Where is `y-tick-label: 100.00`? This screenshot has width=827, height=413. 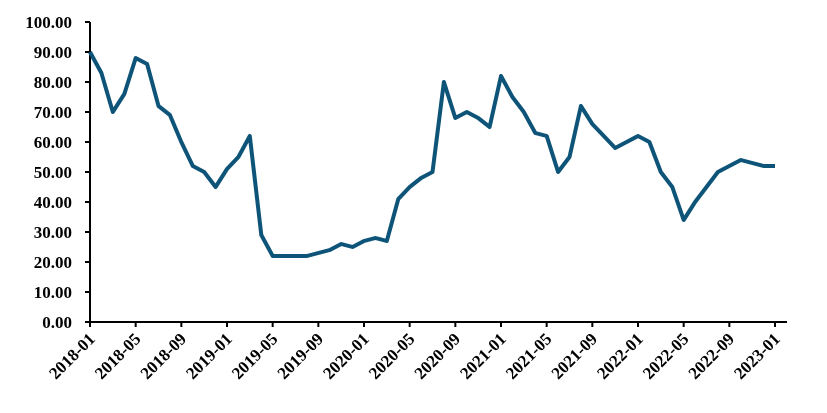
y-tick-label: 100.00 is located at coordinates (48, 22).